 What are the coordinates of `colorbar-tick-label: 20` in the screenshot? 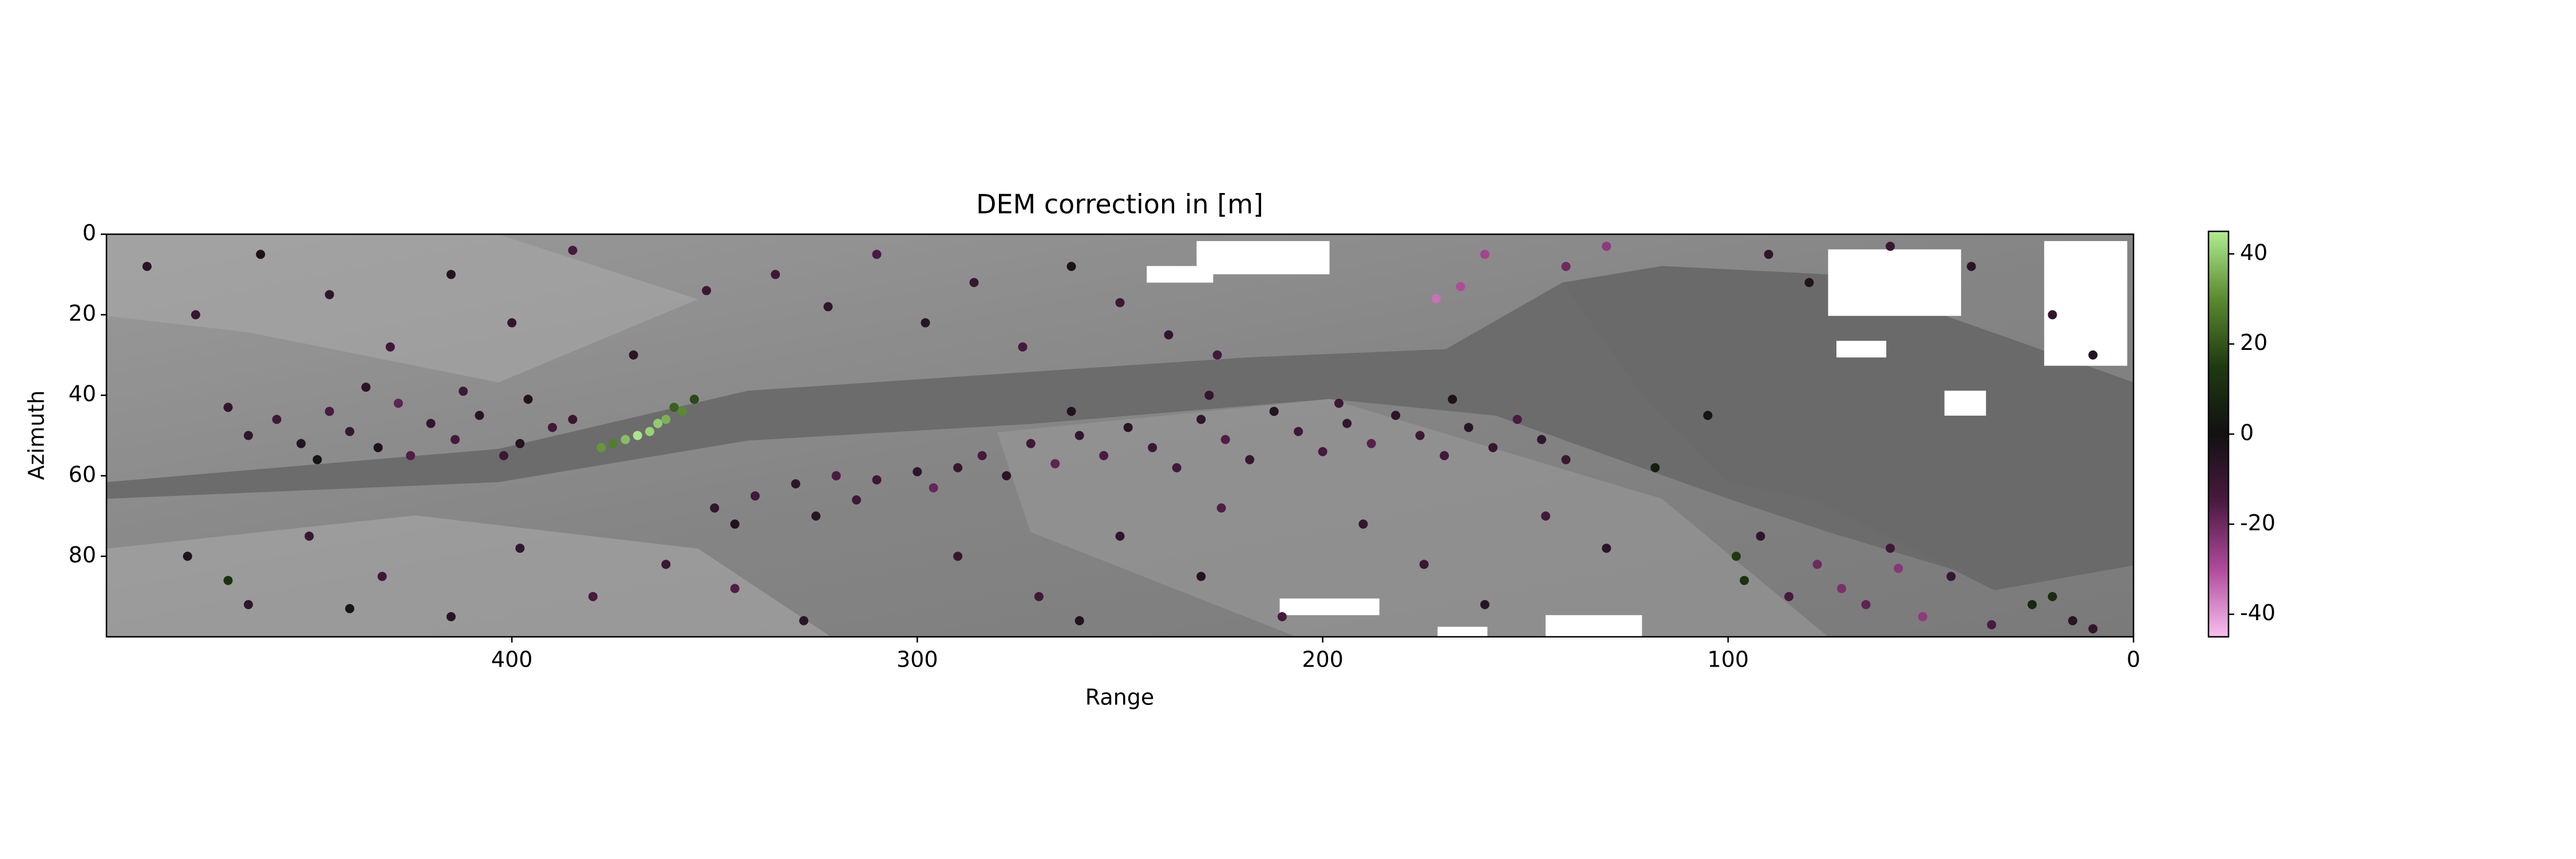 It's located at (2253, 342).